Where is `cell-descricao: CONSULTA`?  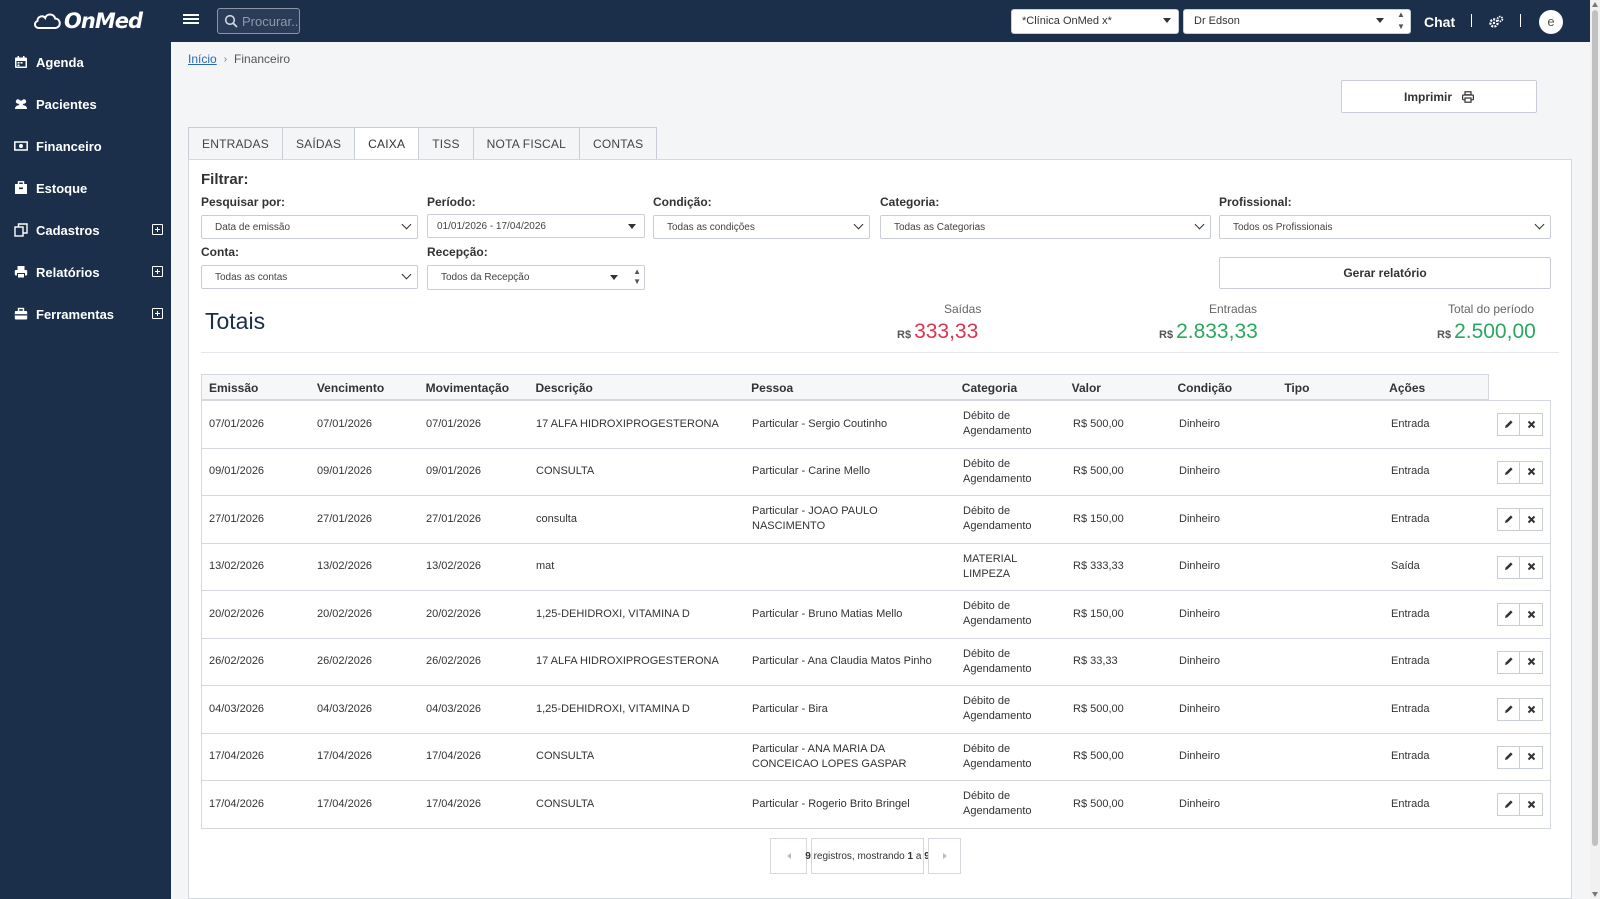
cell-descricao: CONSULTA is located at coordinates (565, 471).